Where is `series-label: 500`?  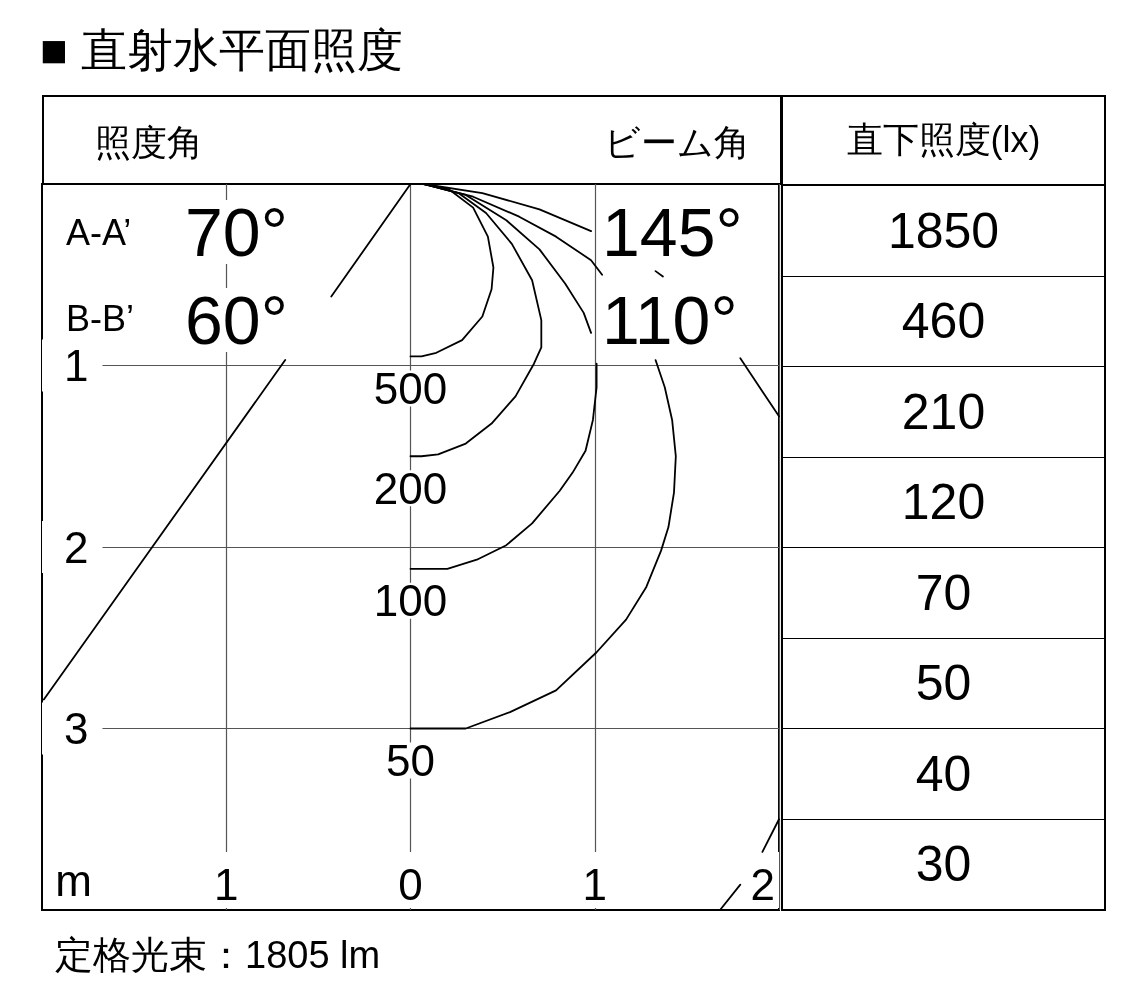
series-label: 500 is located at coordinates (410, 388).